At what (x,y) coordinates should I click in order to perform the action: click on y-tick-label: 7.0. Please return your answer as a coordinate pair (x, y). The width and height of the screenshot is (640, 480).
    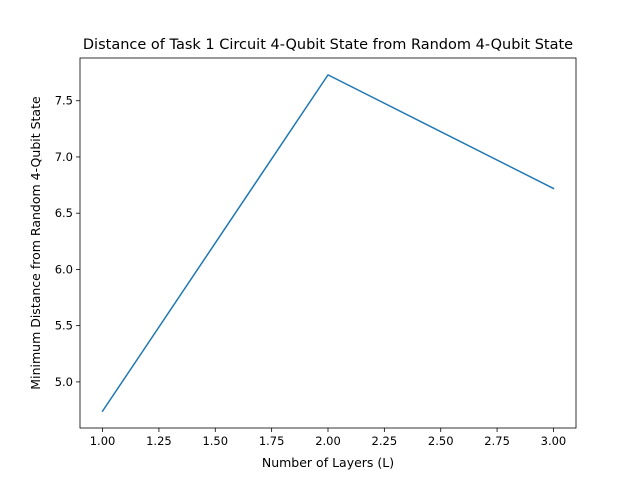
    Looking at the image, I should click on (64, 157).